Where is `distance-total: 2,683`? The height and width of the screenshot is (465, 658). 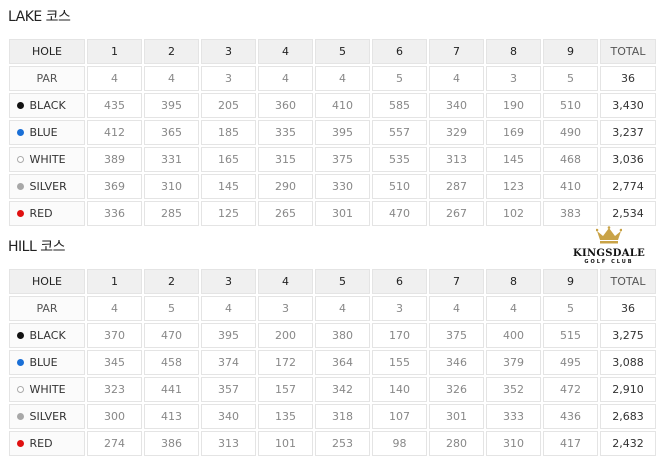 distance-total: 2,683 is located at coordinates (628, 416).